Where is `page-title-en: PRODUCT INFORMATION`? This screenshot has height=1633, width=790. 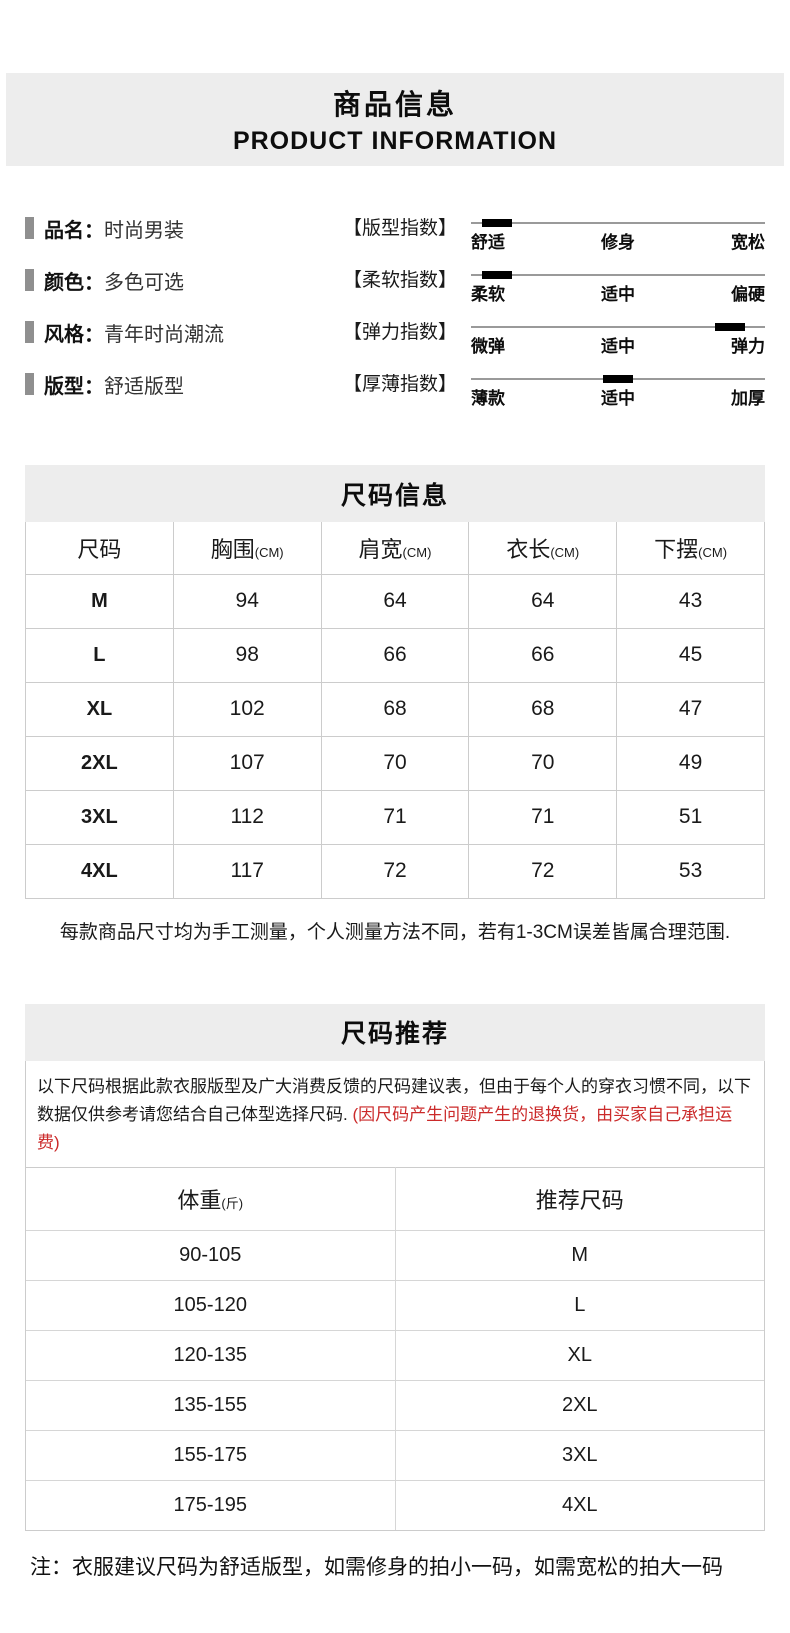 page-title-en: PRODUCT INFORMATION is located at coordinates (395, 141).